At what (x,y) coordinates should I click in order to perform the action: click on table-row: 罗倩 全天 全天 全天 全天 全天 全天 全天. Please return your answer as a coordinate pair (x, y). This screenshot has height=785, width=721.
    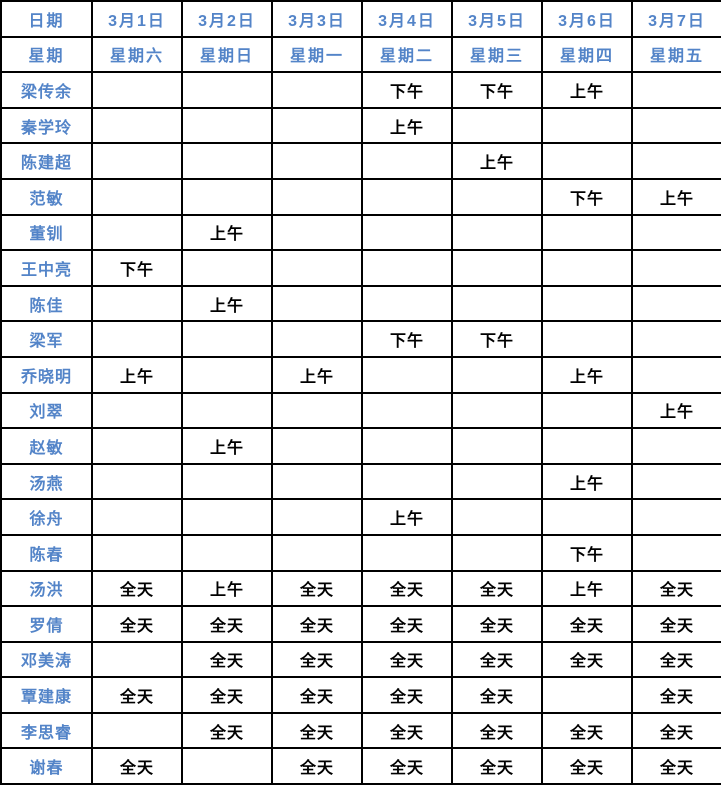
    Looking at the image, I should click on (360, 624).